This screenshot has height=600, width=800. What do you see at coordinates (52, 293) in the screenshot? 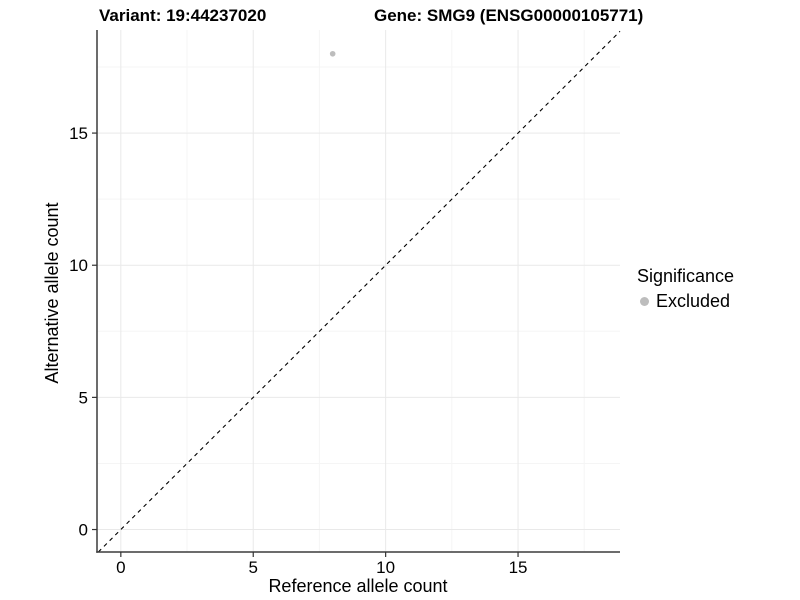
I see `y-axis-title: Alternative allele count` at bounding box center [52, 293].